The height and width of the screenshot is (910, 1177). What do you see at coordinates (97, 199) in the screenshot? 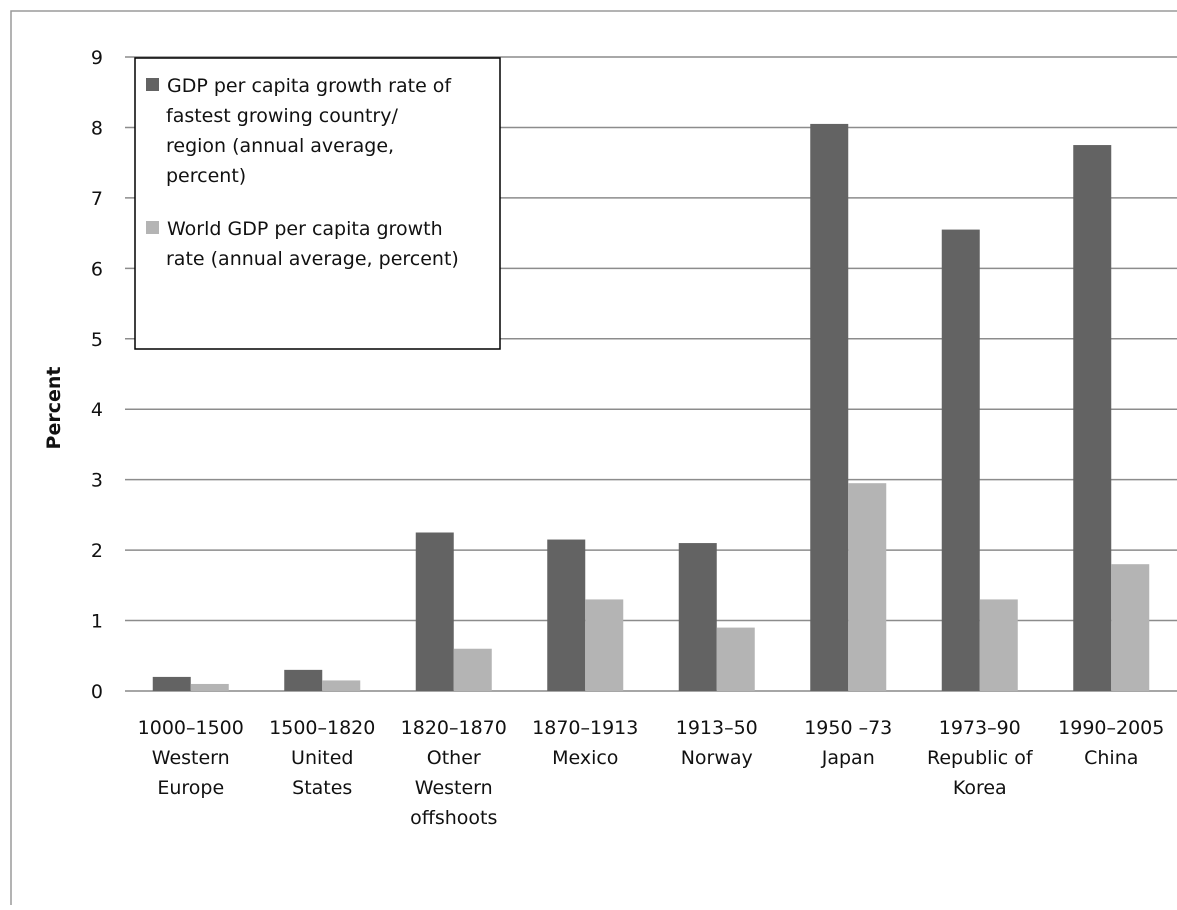
I see `y-tick-label: 7` at bounding box center [97, 199].